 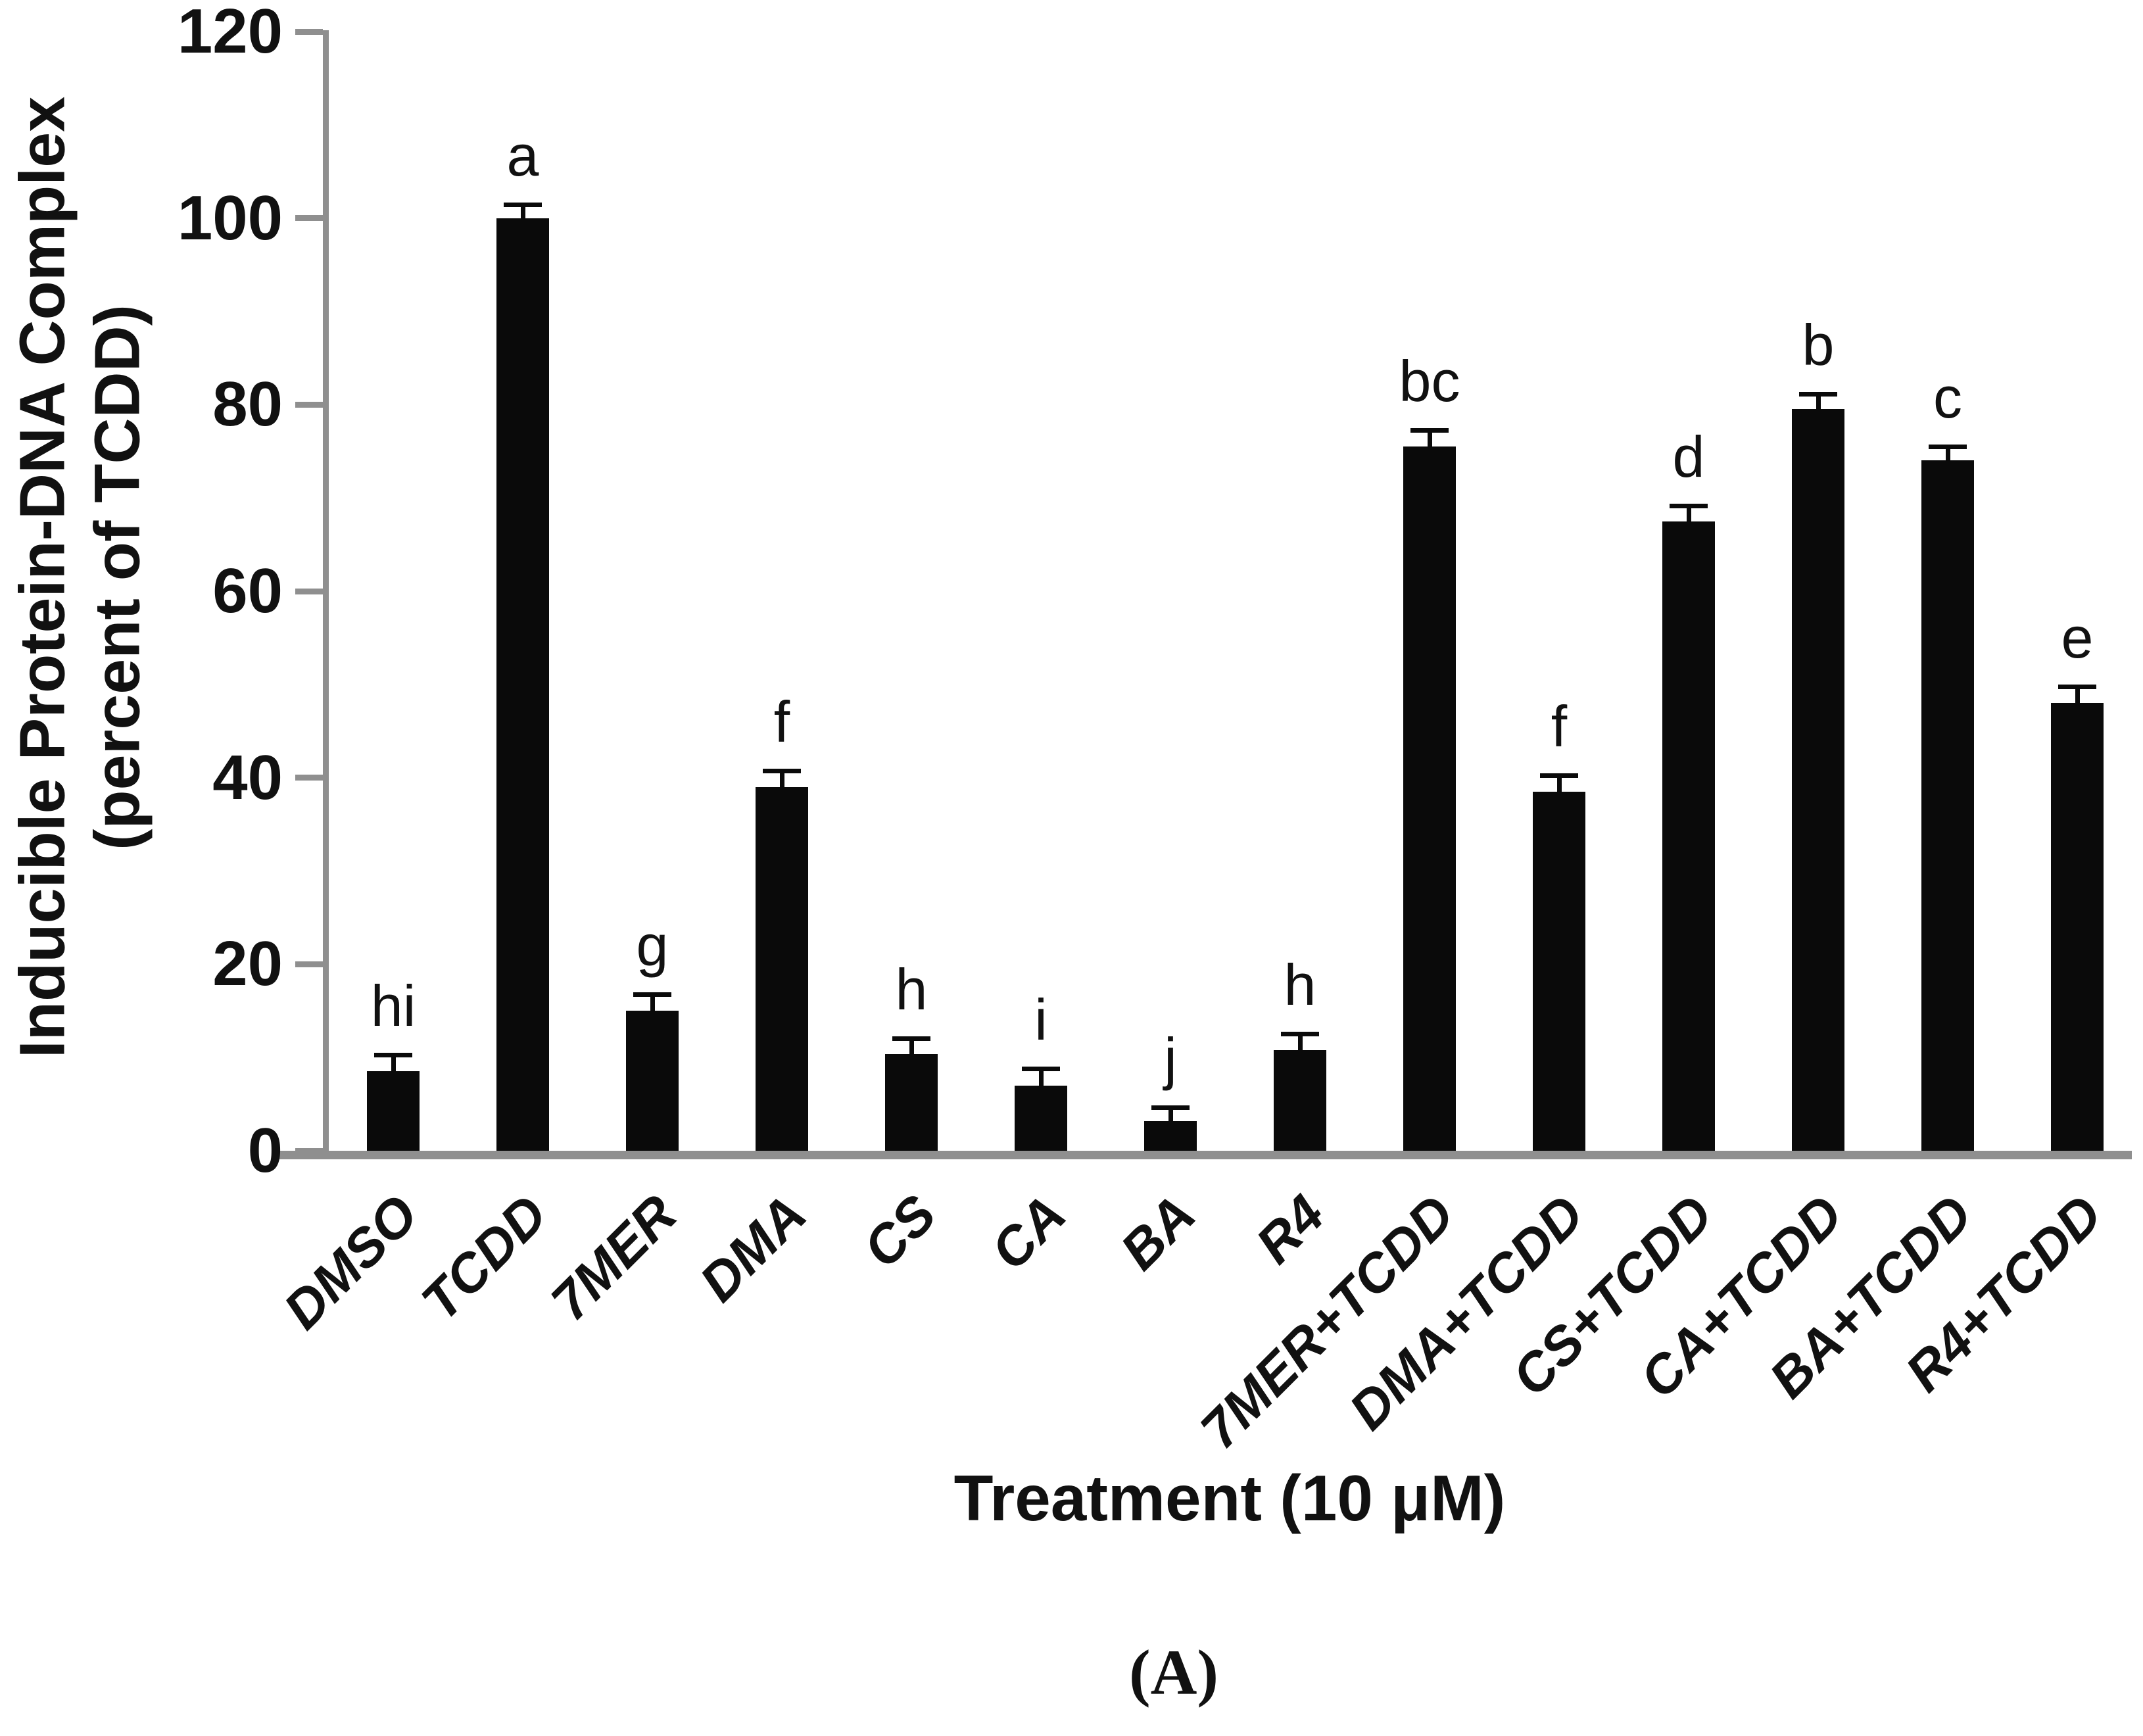 What do you see at coordinates (1028, 1233) in the screenshot?
I see `x-tick-label: CA` at bounding box center [1028, 1233].